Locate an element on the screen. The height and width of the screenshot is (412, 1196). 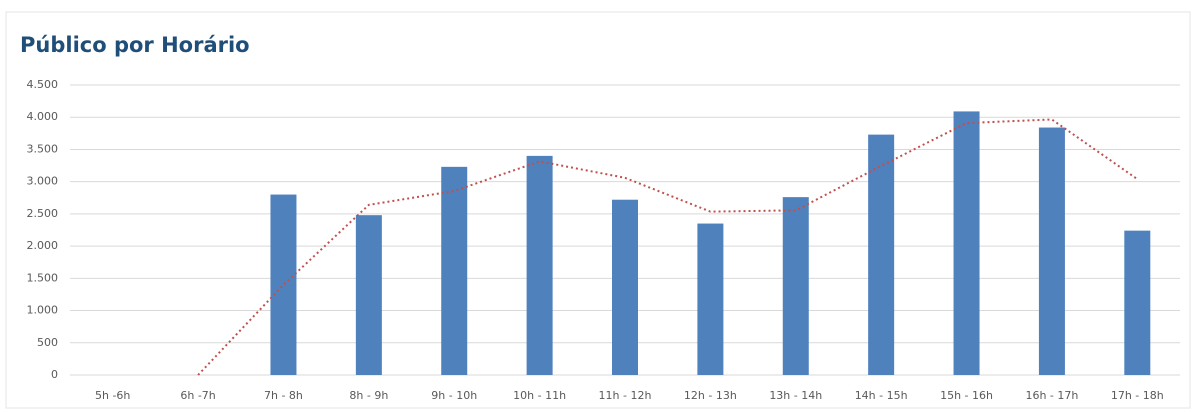
x-tick-label: 9h - 10h is located at coordinates (454, 395).